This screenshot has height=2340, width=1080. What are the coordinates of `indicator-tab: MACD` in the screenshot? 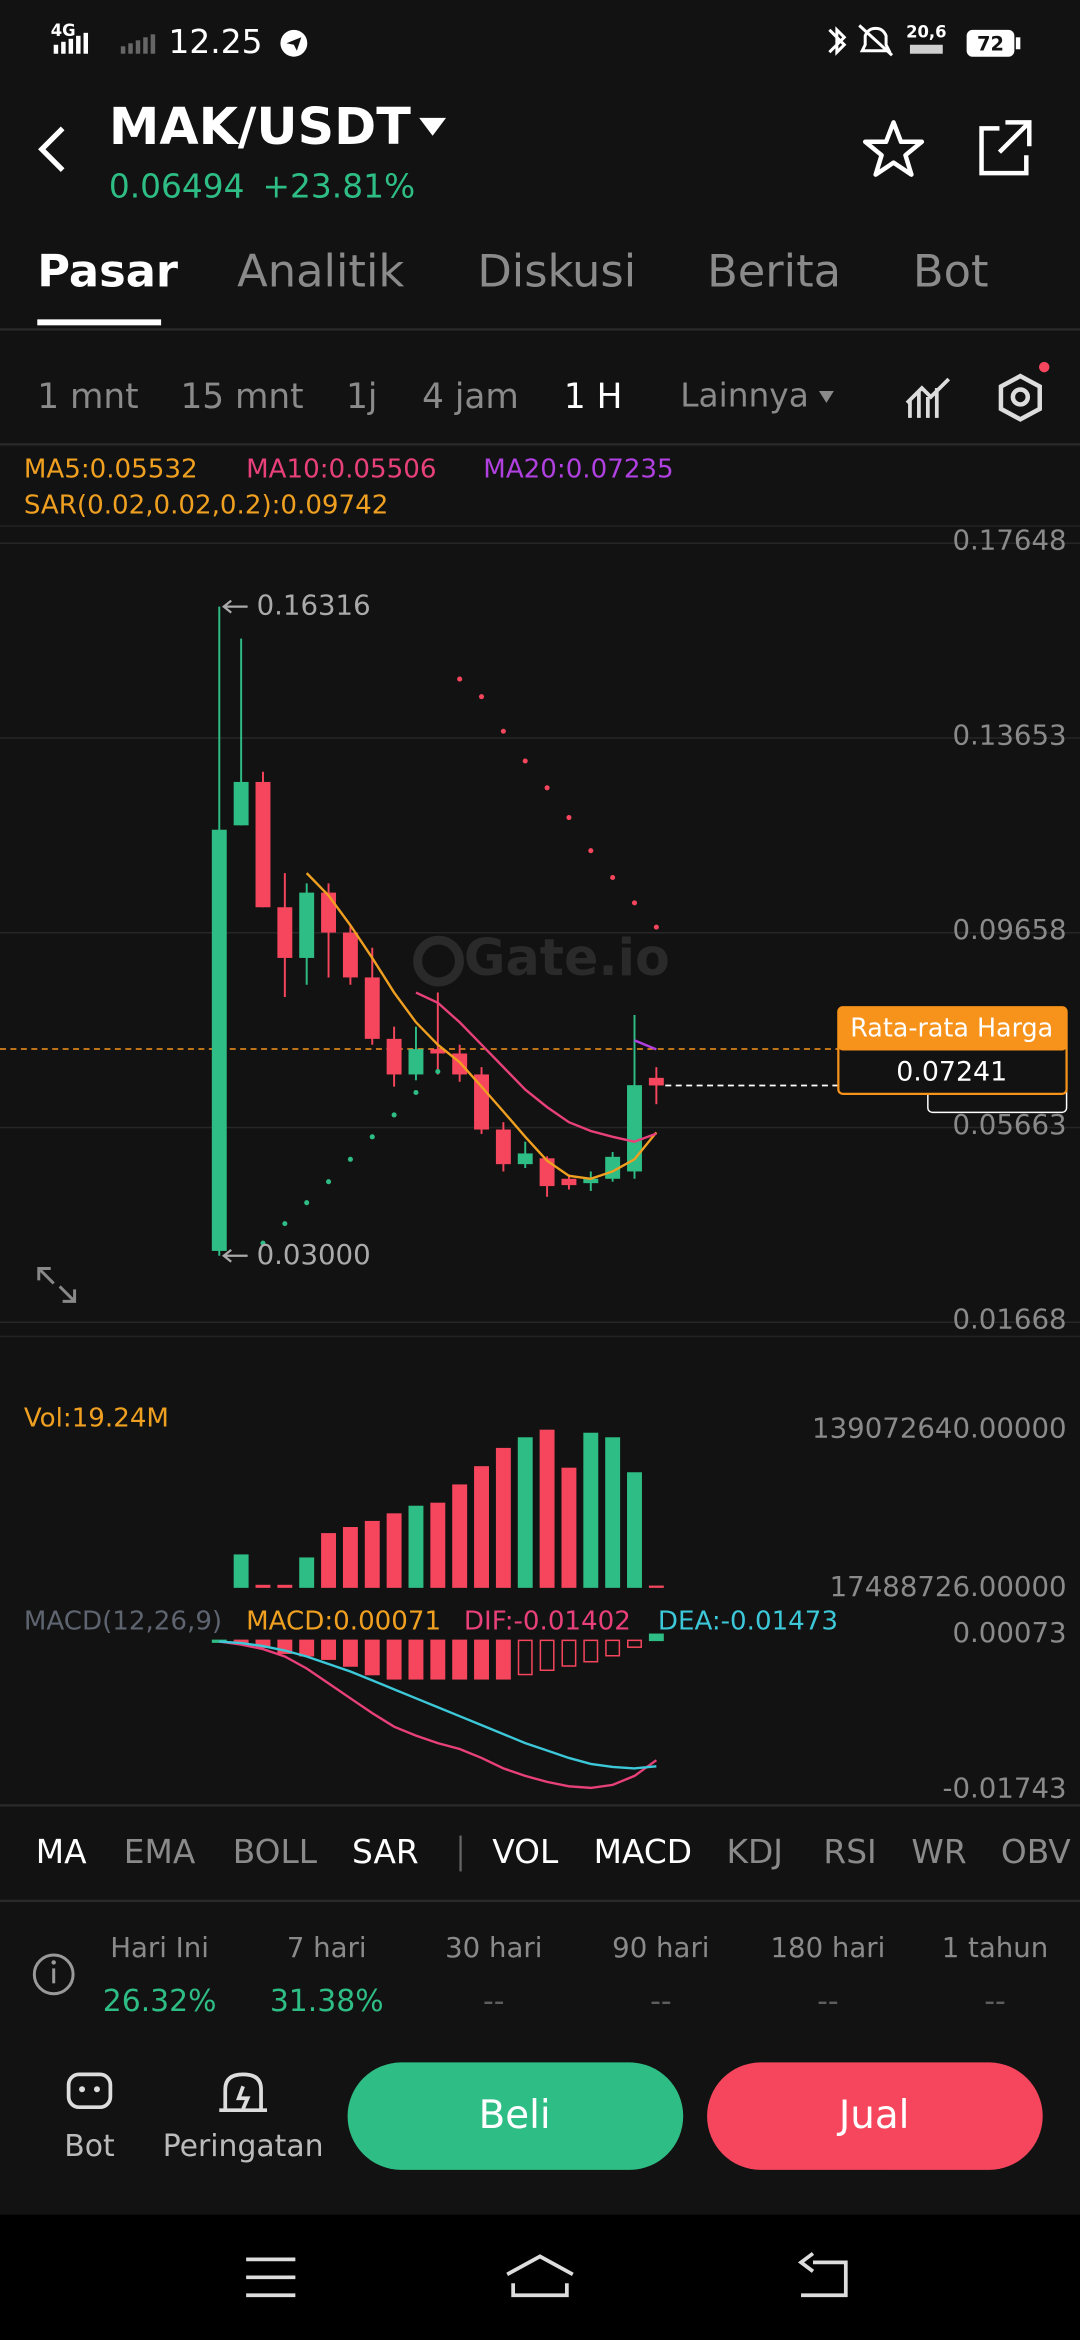 It's located at (643, 1852).